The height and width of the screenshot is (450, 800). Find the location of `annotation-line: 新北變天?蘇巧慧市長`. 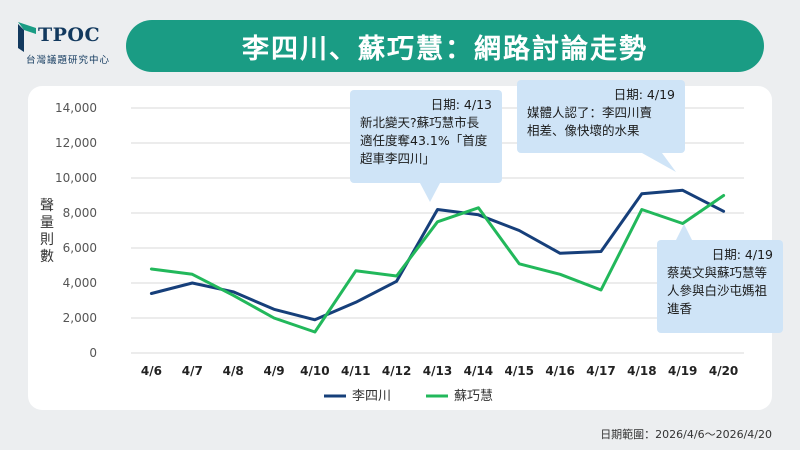

annotation-line: 新北變天?蘇巧慧市長 is located at coordinates (420, 122).